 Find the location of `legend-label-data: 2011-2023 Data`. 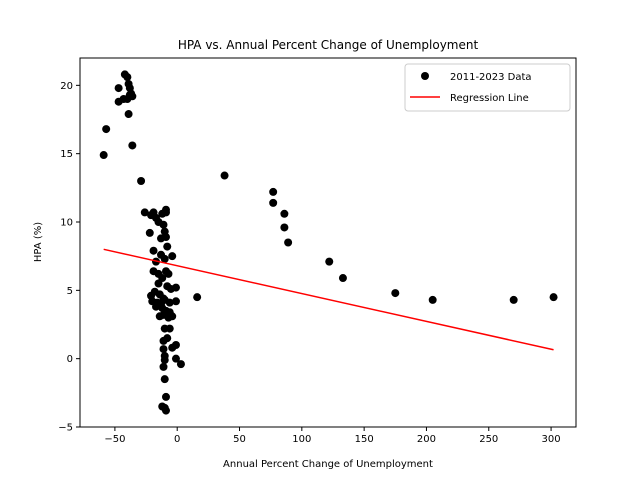

legend-label-data: 2011-2023 Data is located at coordinates (491, 77).